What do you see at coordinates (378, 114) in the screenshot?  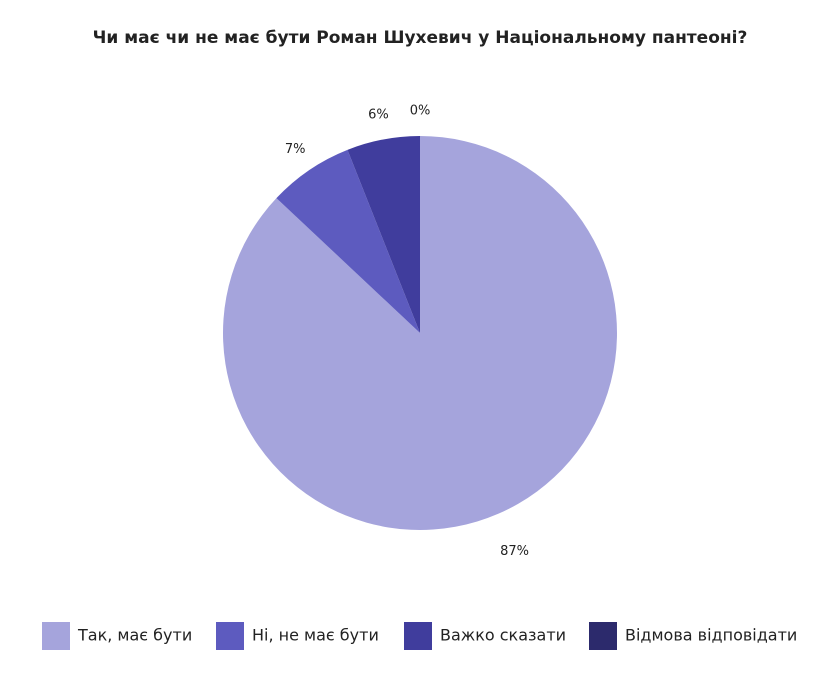 I see `data-label: 6%` at bounding box center [378, 114].